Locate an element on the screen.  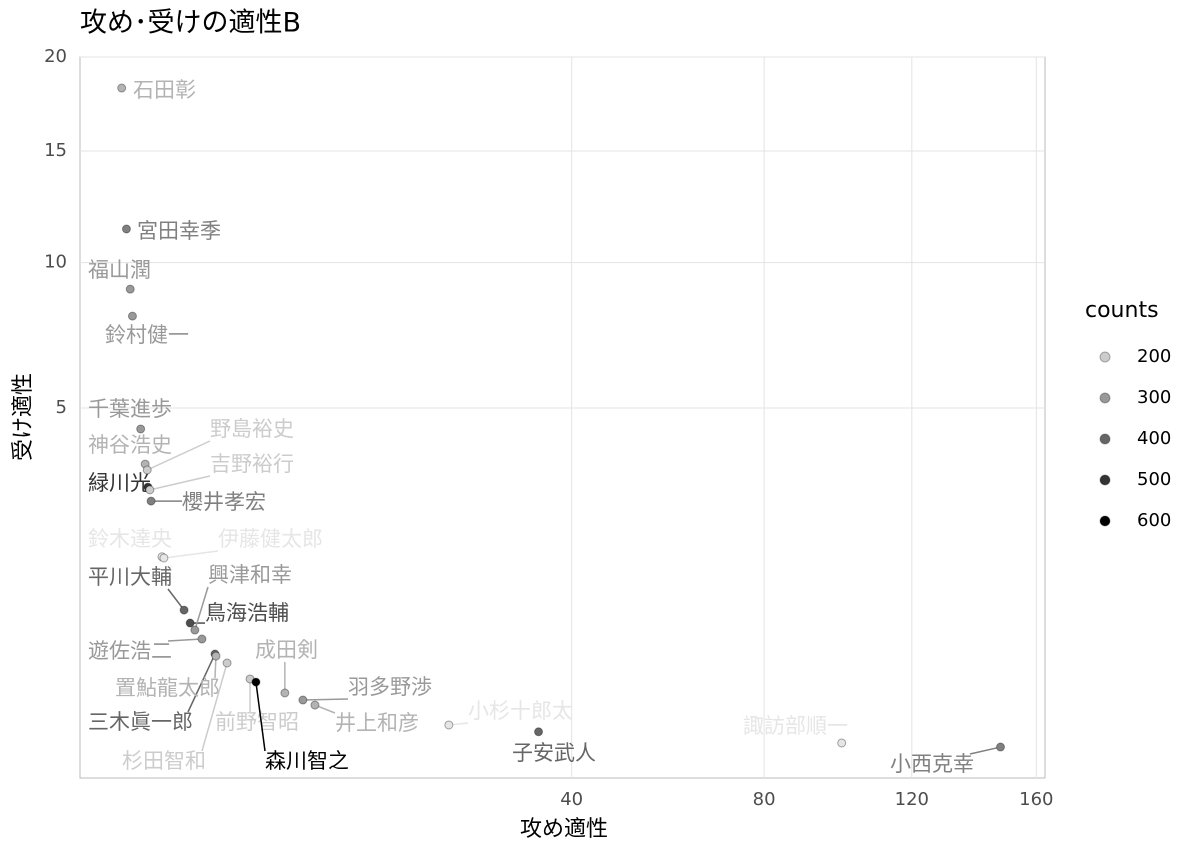
point-label: 櫻井孝宏 is located at coordinates (224, 502).